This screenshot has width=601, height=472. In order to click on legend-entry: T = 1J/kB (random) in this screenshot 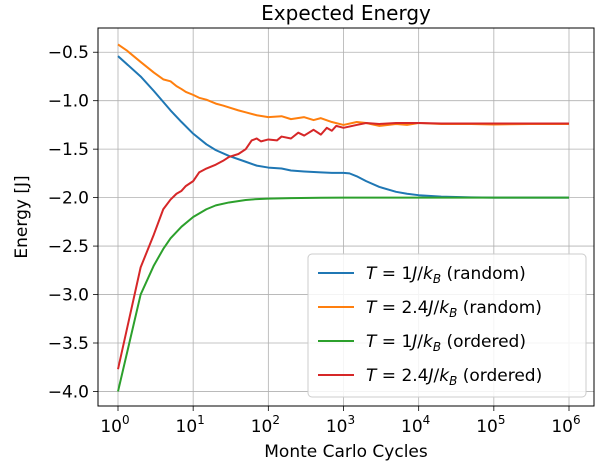, I will do `click(446, 275)`.